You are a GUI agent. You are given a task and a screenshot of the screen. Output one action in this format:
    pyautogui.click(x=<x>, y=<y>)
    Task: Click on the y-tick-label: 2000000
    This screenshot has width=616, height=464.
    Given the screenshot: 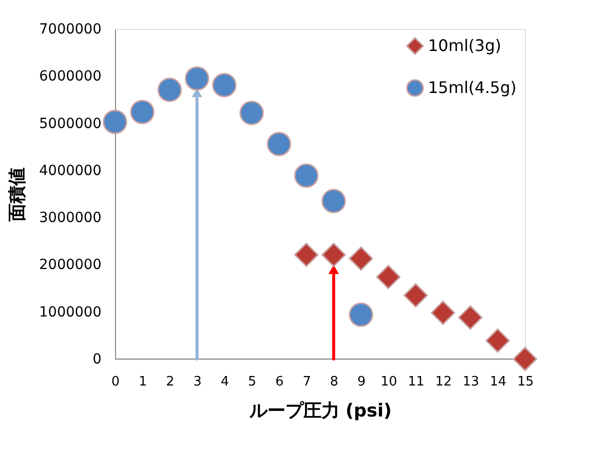 What is the action you would take?
    pyautogui.click(x=70, y=265)
    